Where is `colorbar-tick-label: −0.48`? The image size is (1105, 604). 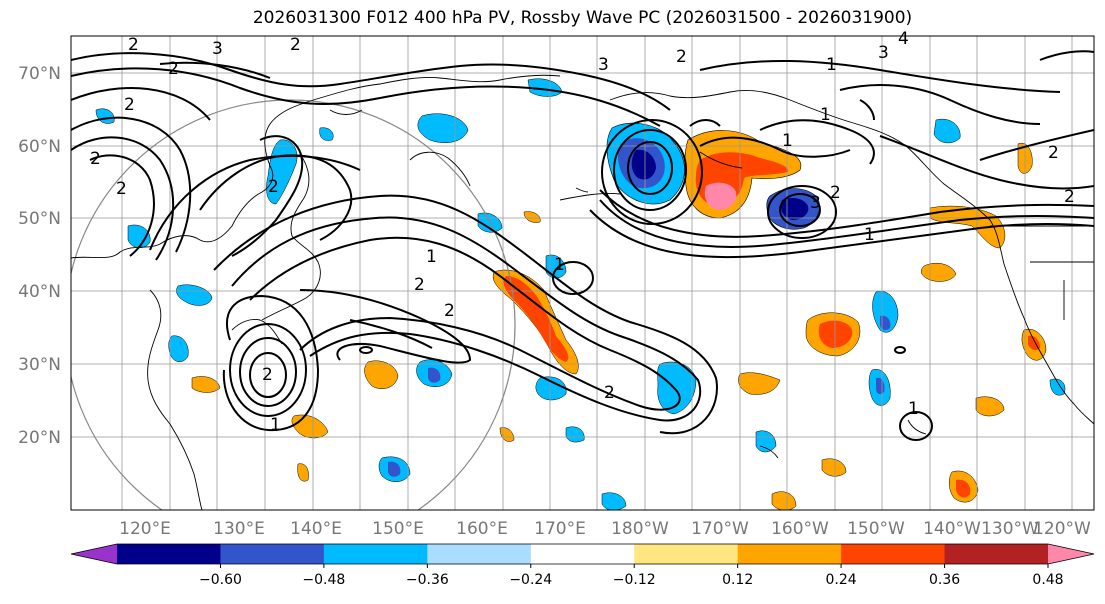 colorbar-tick-label: −0.48 is located at coordinates (323, 580).